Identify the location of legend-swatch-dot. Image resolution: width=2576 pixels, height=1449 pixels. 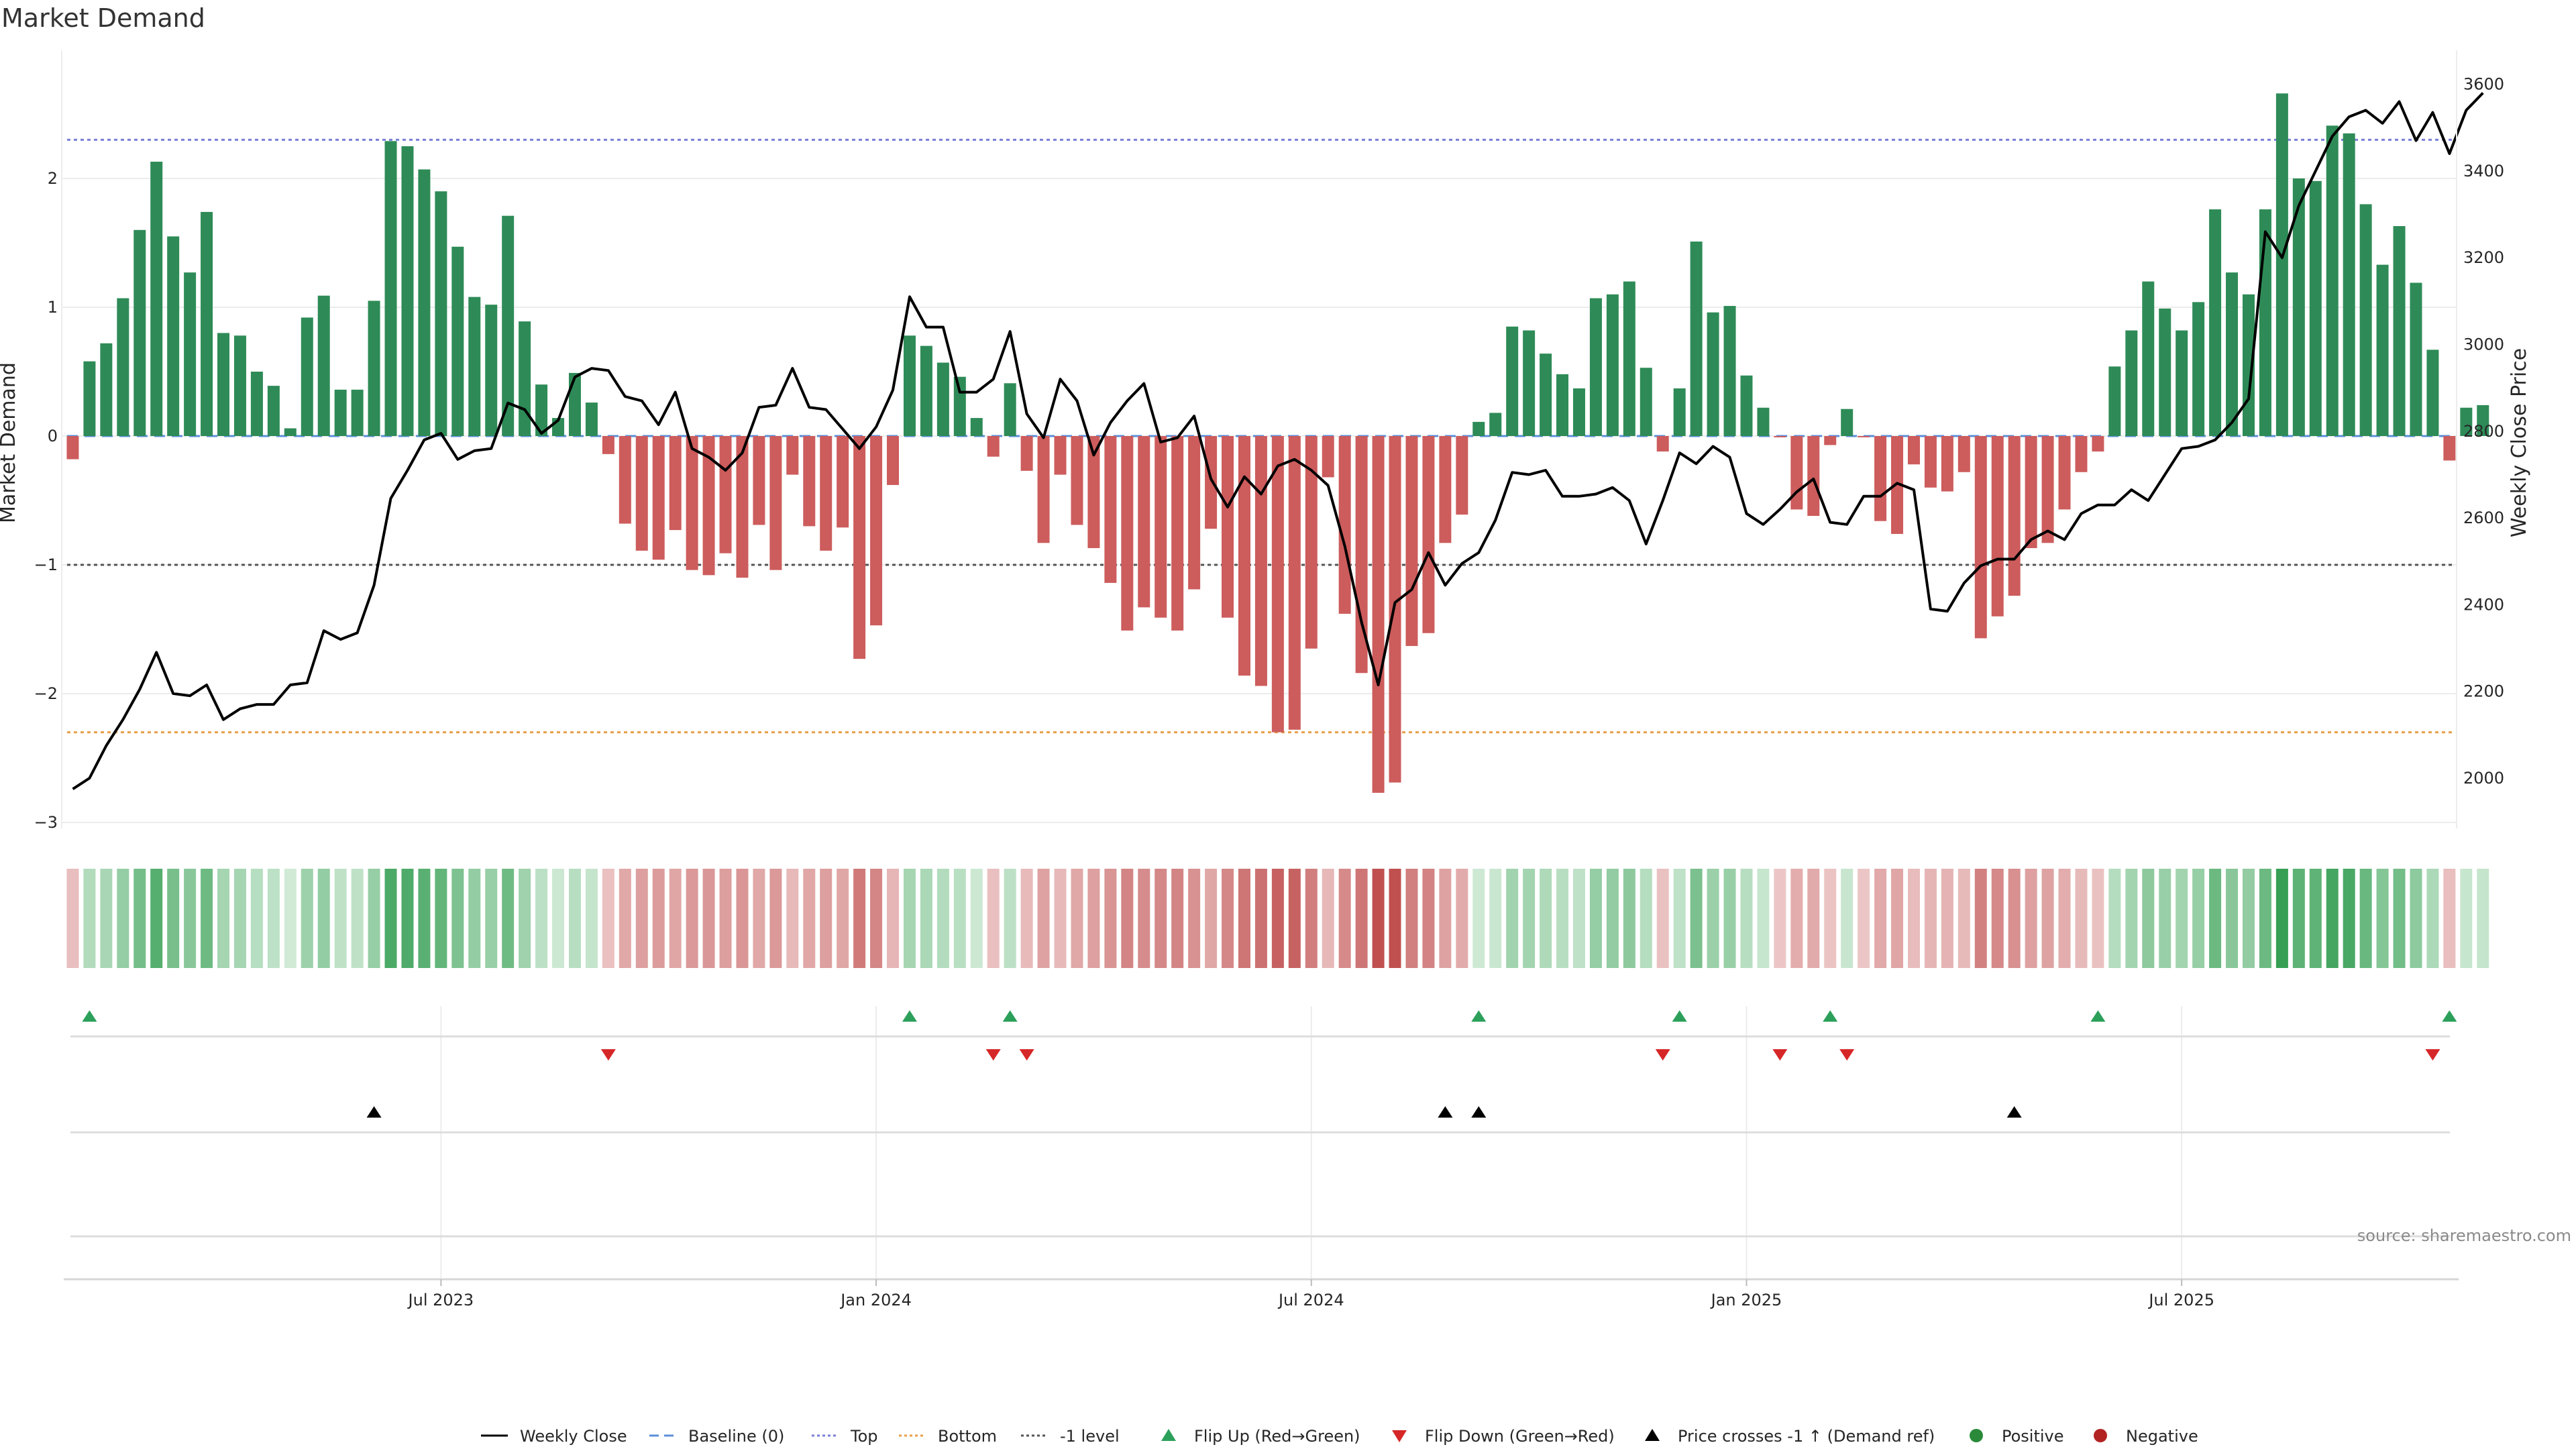
(2100, 1435).